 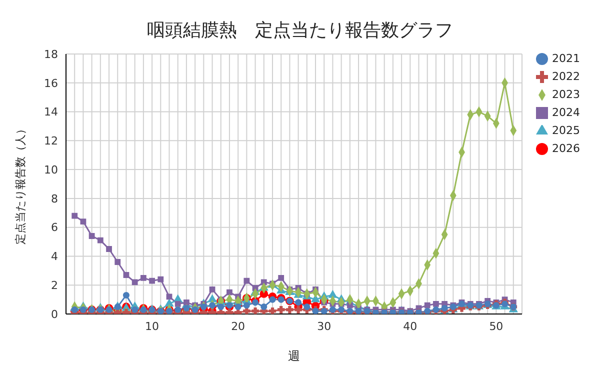 I want to click on y-tick-label: 4, so click(x=54, y=257).